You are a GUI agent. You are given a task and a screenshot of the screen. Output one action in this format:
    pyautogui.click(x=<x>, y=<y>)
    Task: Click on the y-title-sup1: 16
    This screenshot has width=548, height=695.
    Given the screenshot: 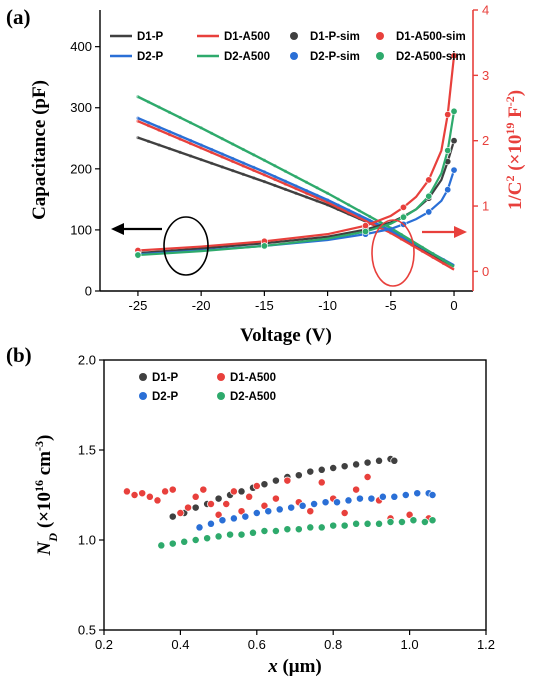 What is the action you would take?
    pyautogui.click(x=39, y=486)
    